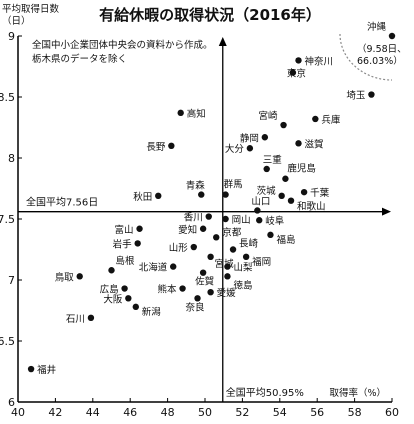 The width and height of the screenshot is (414, 424). I want to click on point-label: 北海道, so click(153, 268).